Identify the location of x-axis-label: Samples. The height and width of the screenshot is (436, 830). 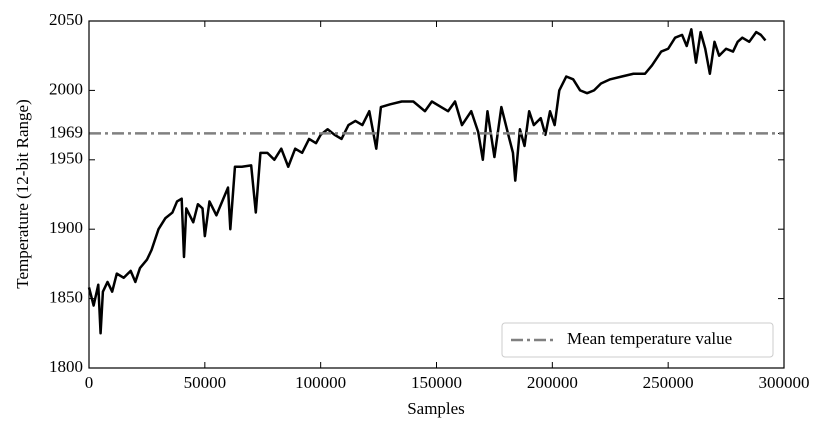
(436, 408).